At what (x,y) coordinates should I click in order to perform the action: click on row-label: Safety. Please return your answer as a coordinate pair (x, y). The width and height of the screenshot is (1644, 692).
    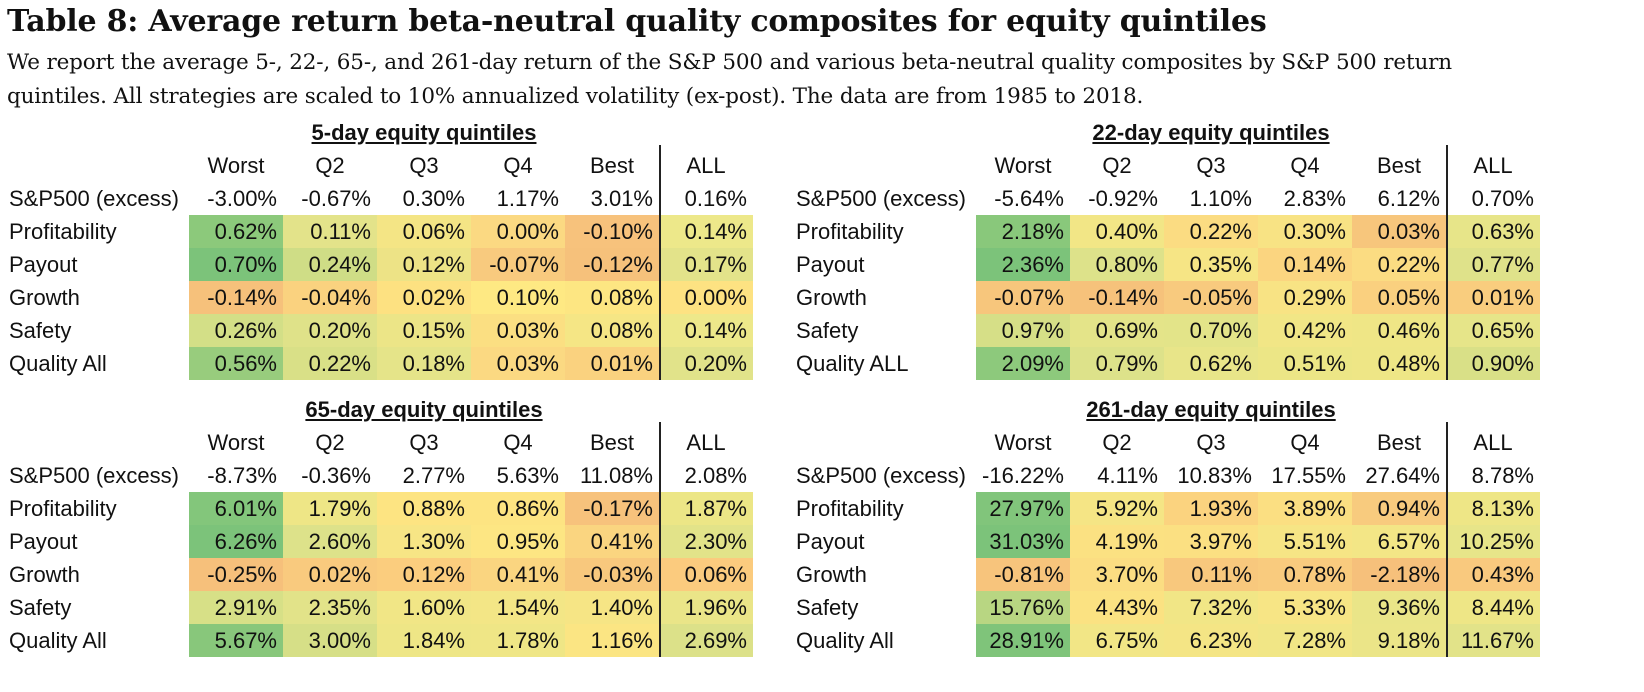
    Looking at the image, I should click on (827, 330).